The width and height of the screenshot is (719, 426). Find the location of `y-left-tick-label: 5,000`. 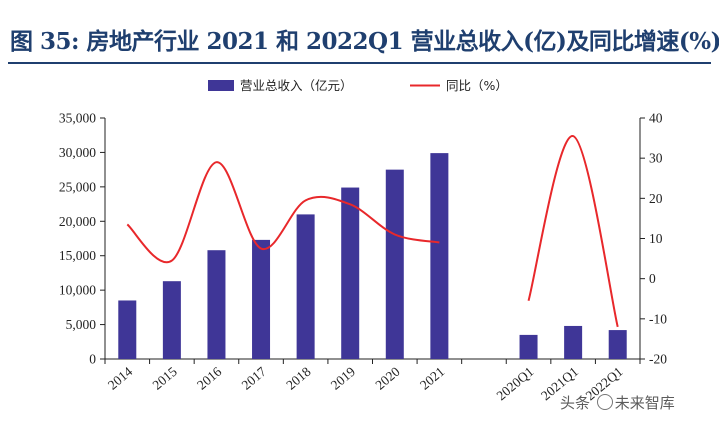

y-left-tick-label: 5,000 is located at coordinates (81, 324).